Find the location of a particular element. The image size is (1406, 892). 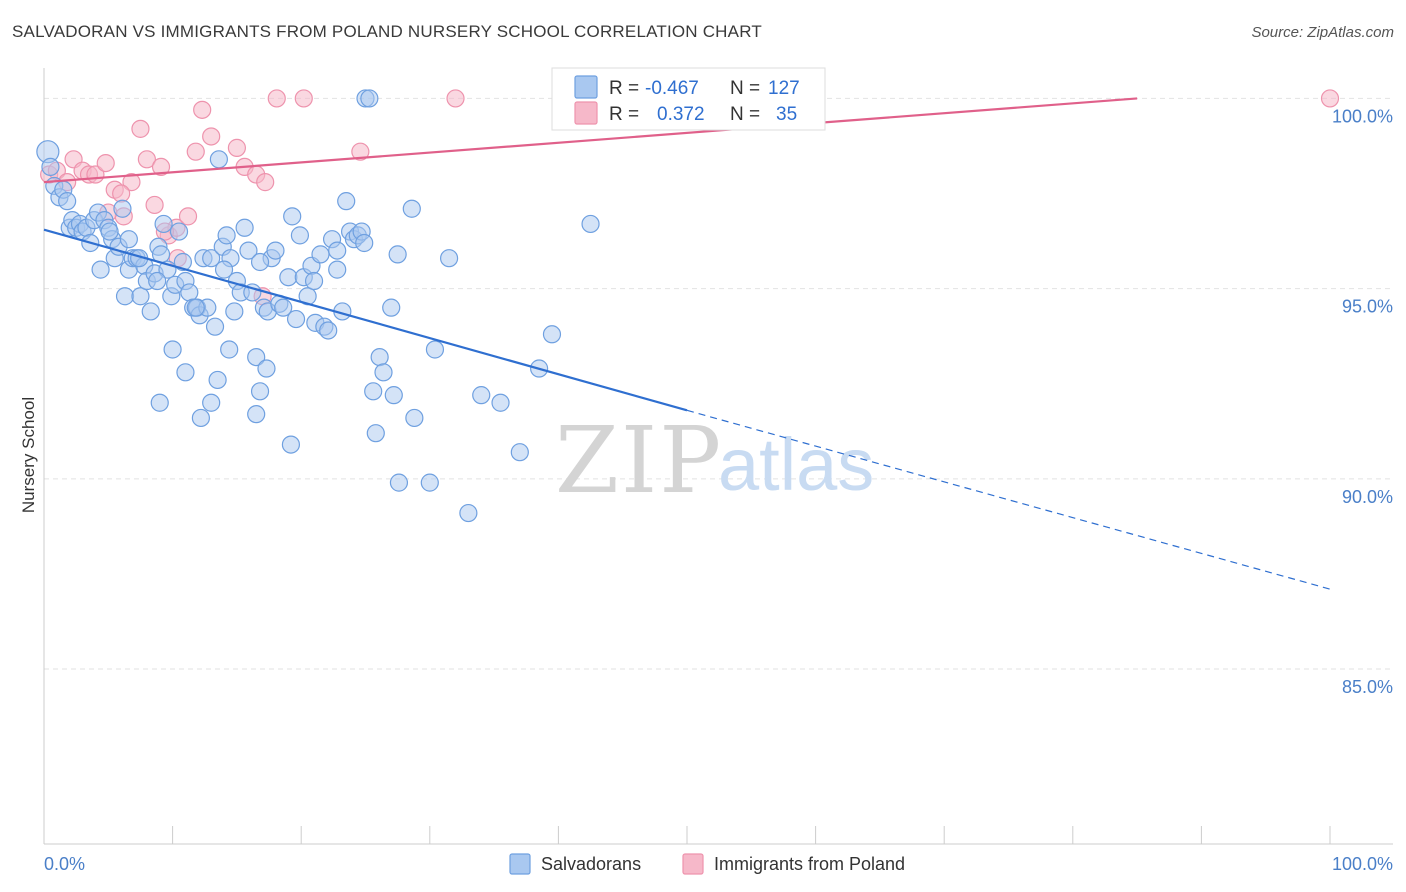

x-tick-labels: 0.0% 100.0% is located at coordinates (718, 864).